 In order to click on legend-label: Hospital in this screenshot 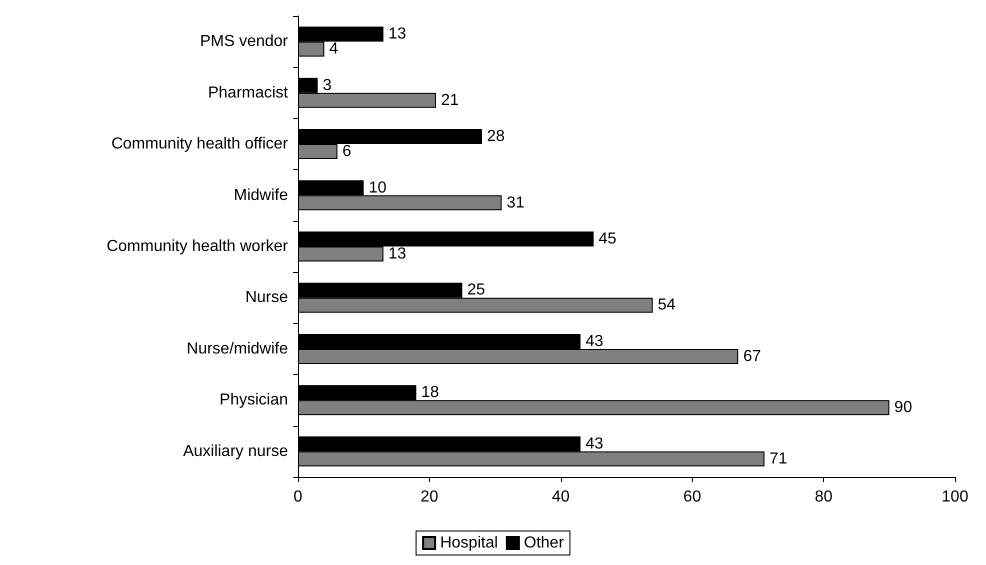, I will do `click(469, 543)`.